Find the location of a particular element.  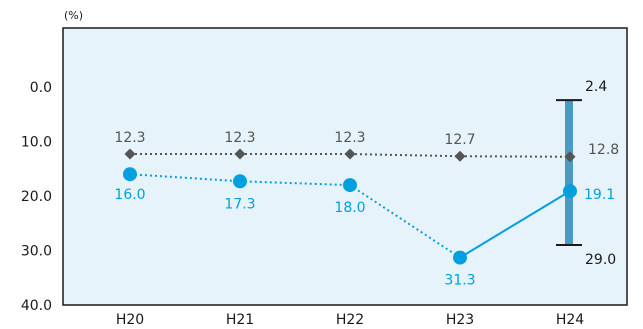

x-tick-label: H21 is located at coordinates (240, 320).